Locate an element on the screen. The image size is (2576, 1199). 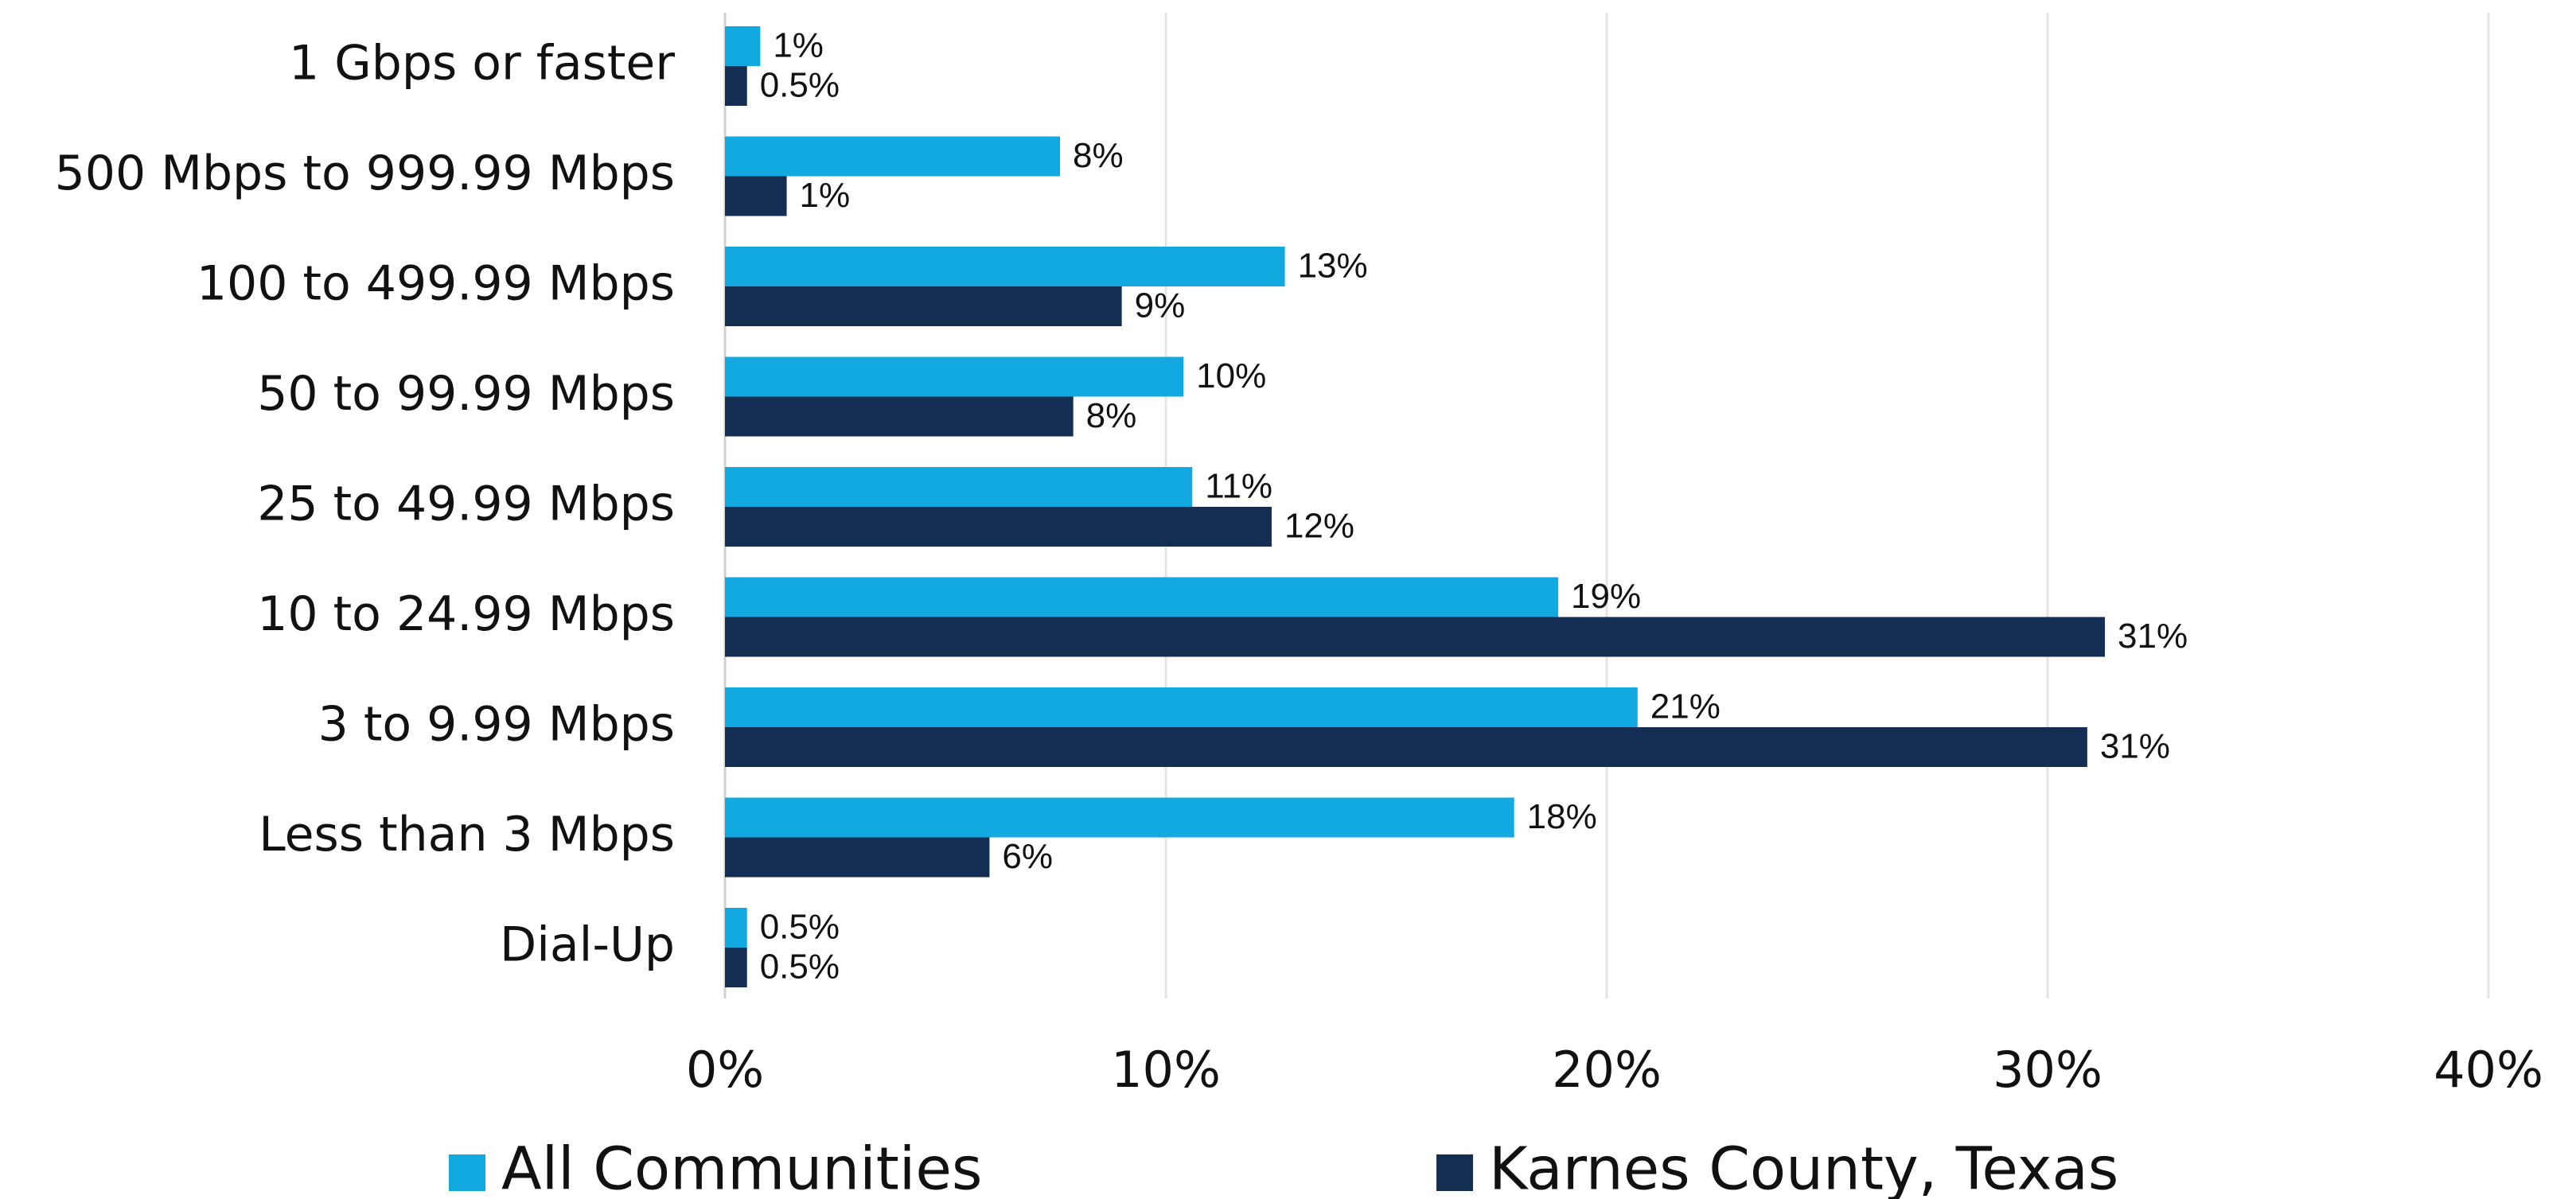
data-label: 6% is located at coordinates (1027, 856).